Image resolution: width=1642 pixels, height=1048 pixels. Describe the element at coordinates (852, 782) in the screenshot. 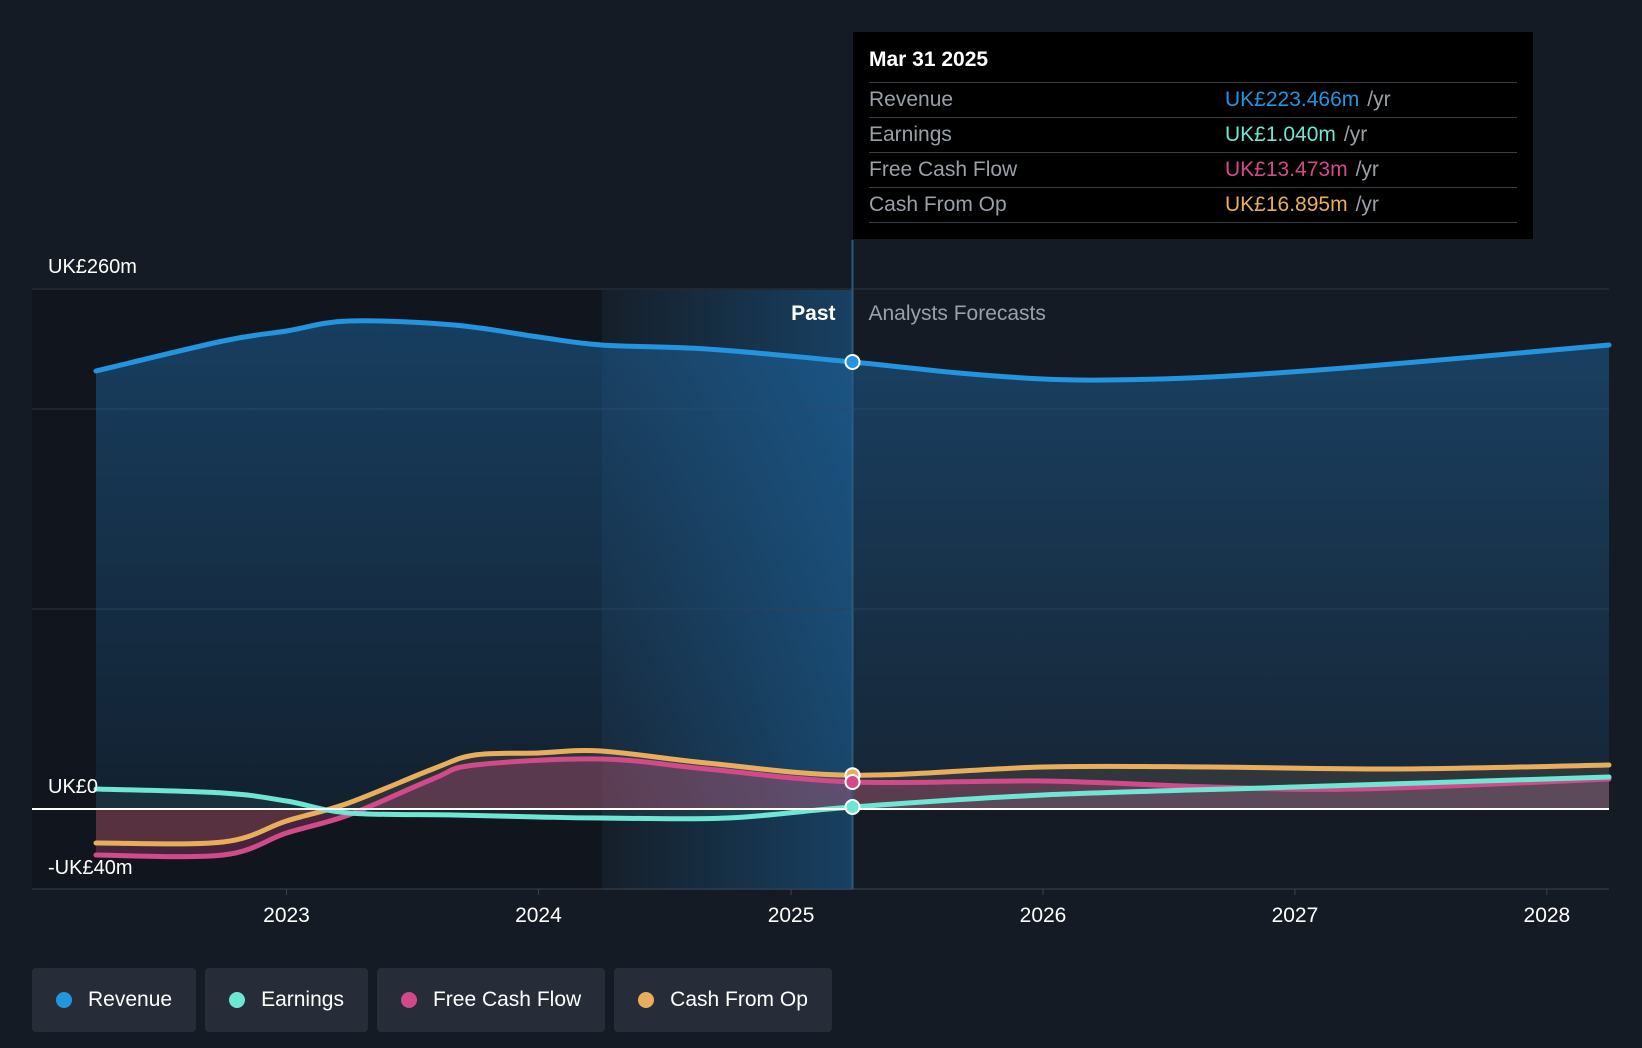

I see `free-cash-flow-marker` at that location.